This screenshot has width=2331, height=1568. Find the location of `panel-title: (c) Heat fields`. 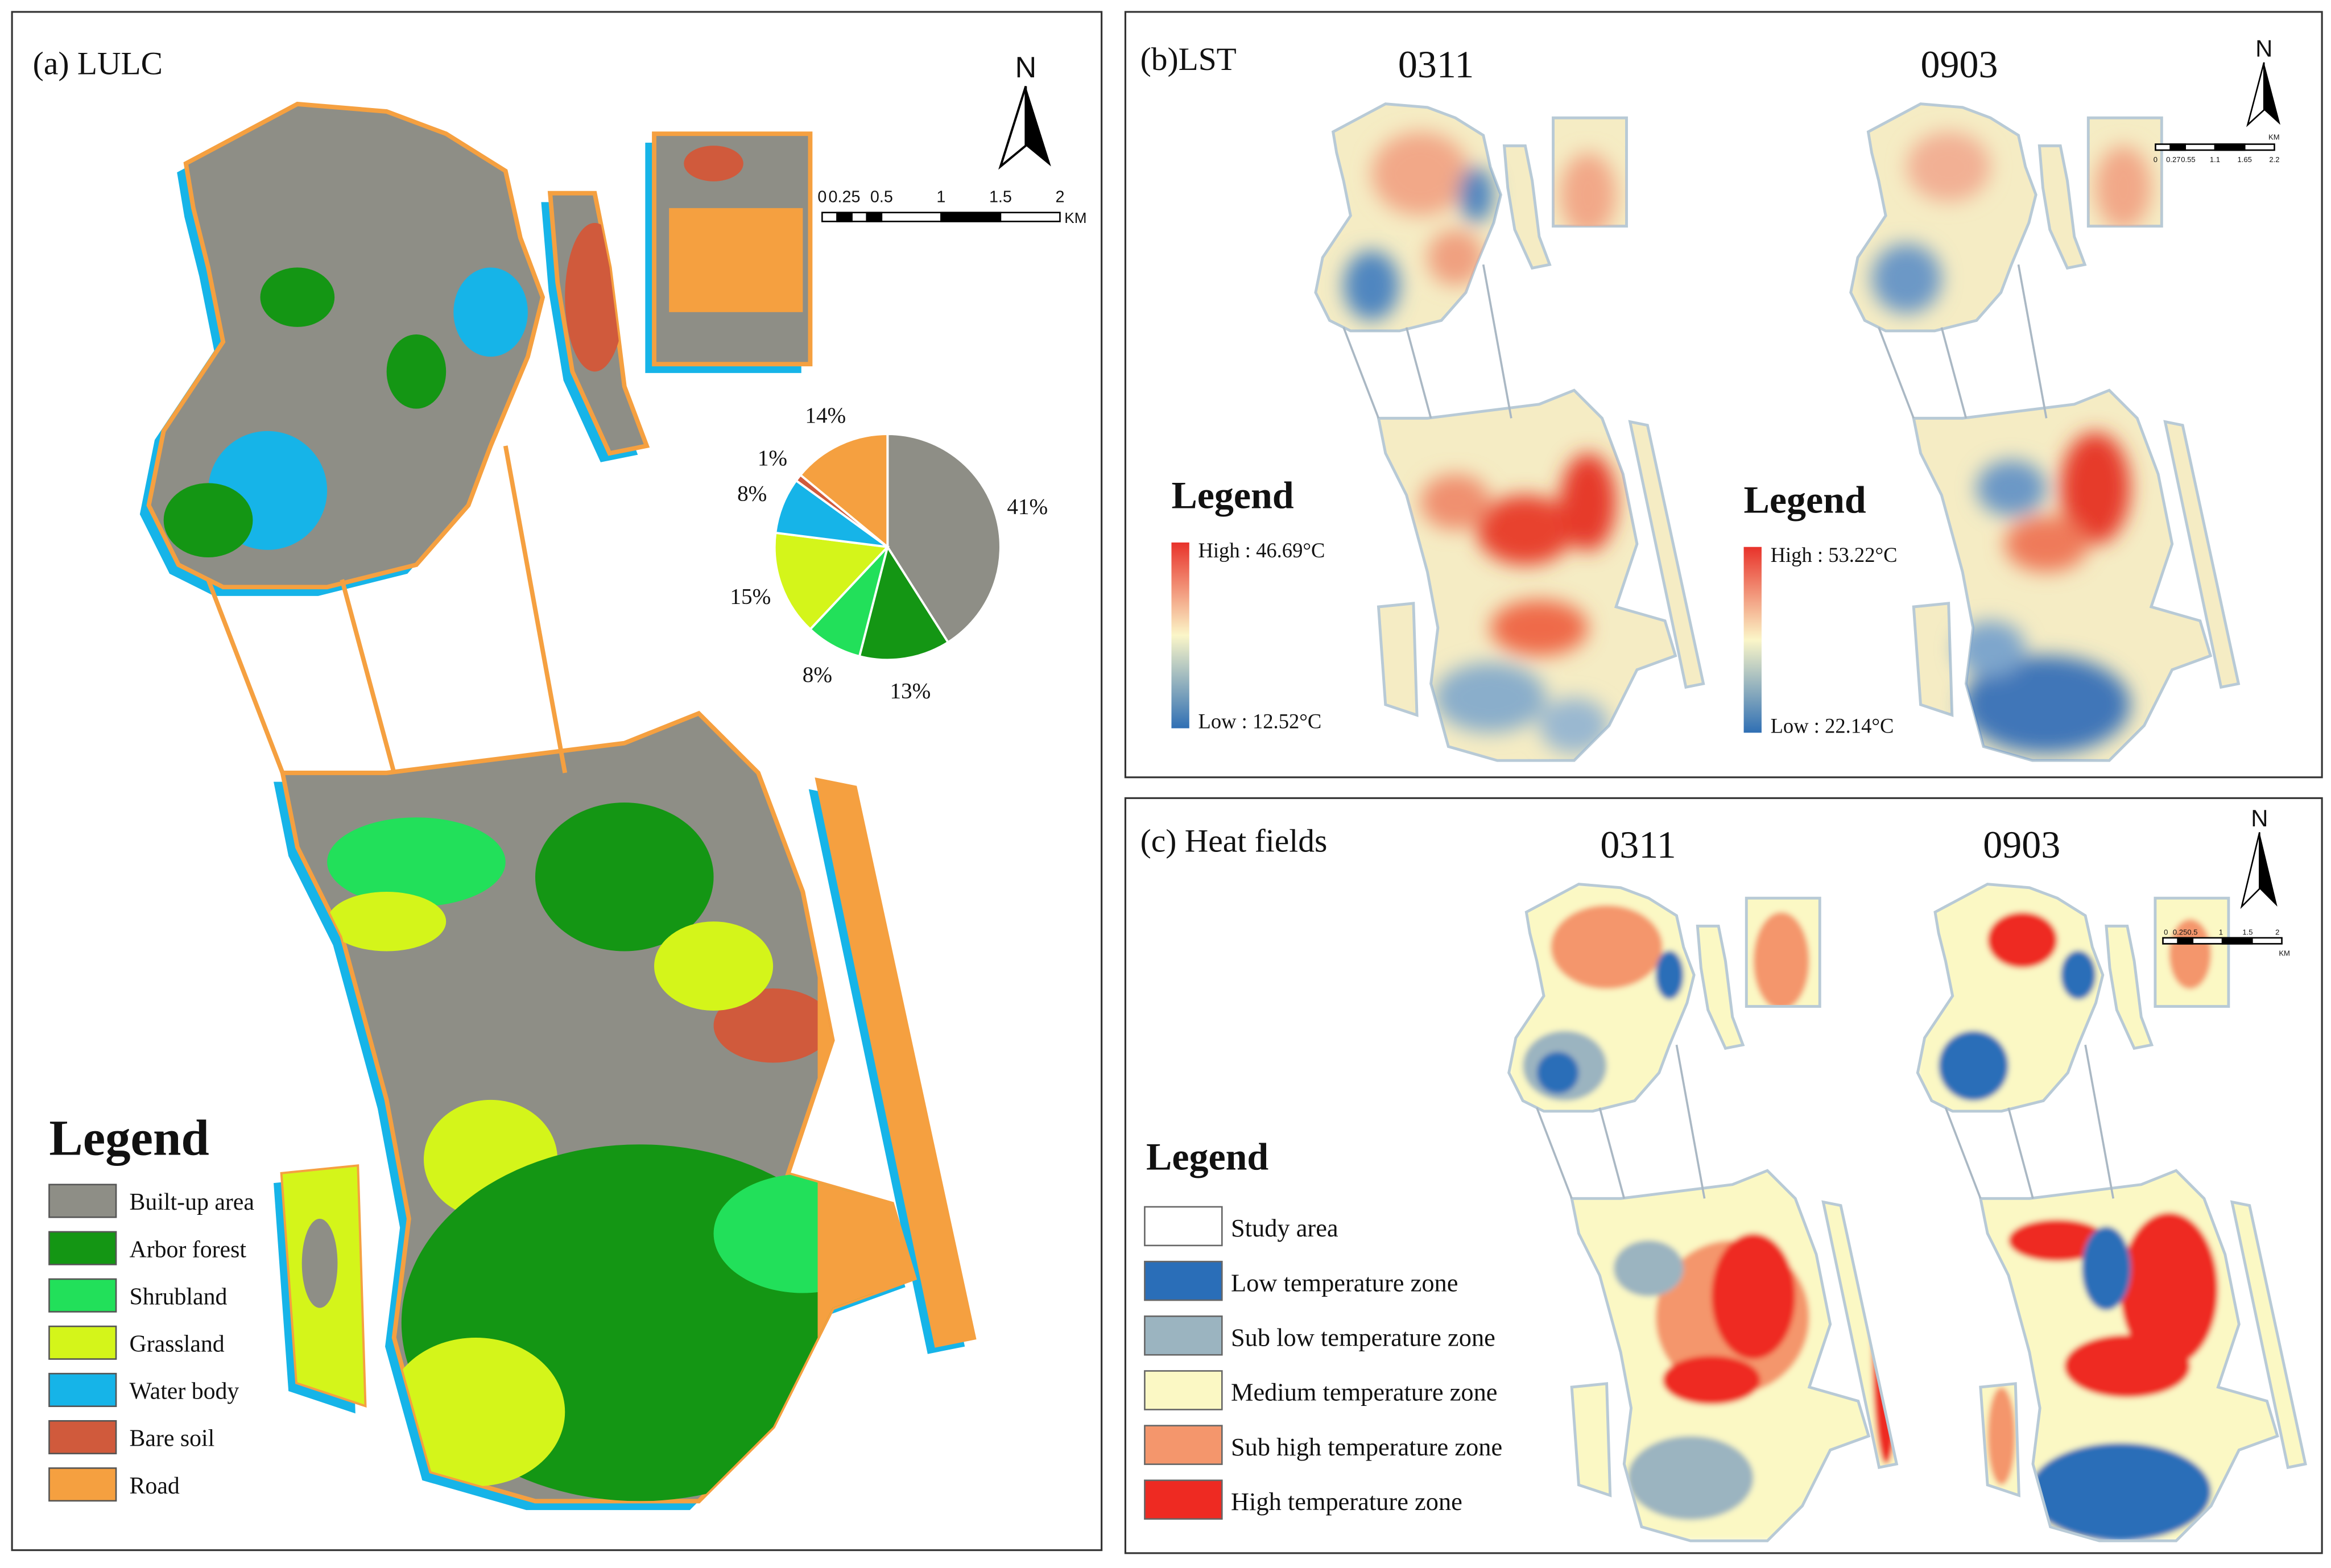

panel-title: (c) Heat fields is located at coordinates (1234, 841).